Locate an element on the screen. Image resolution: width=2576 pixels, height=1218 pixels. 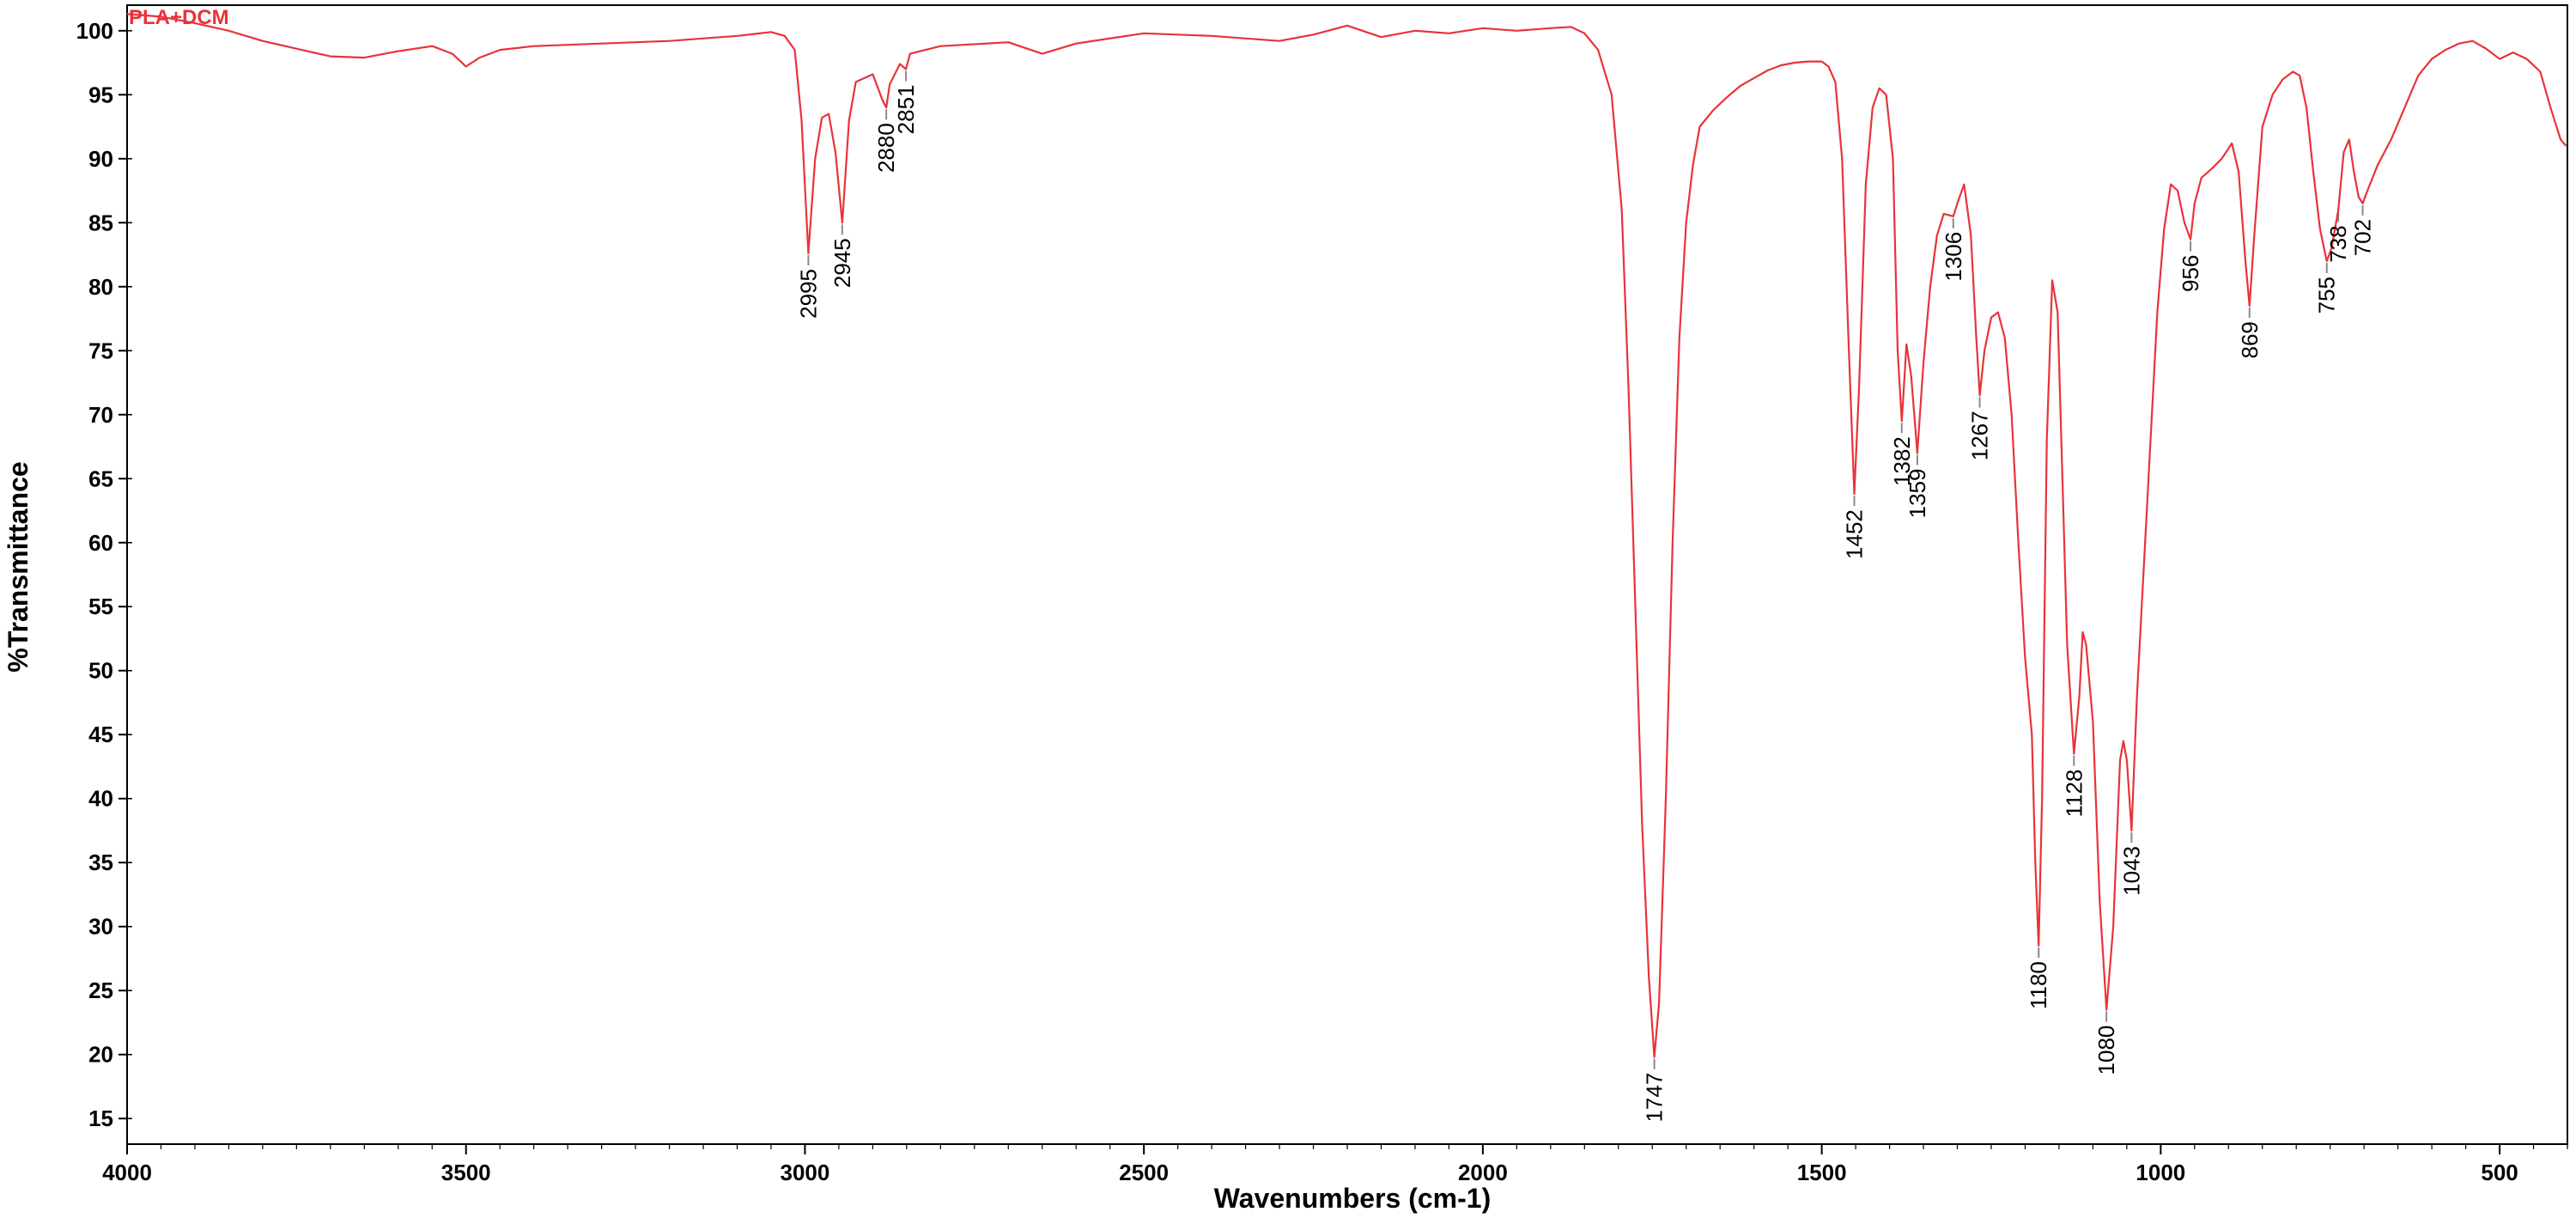
y-tick-label: 70 is located at coordinates (101, 415).